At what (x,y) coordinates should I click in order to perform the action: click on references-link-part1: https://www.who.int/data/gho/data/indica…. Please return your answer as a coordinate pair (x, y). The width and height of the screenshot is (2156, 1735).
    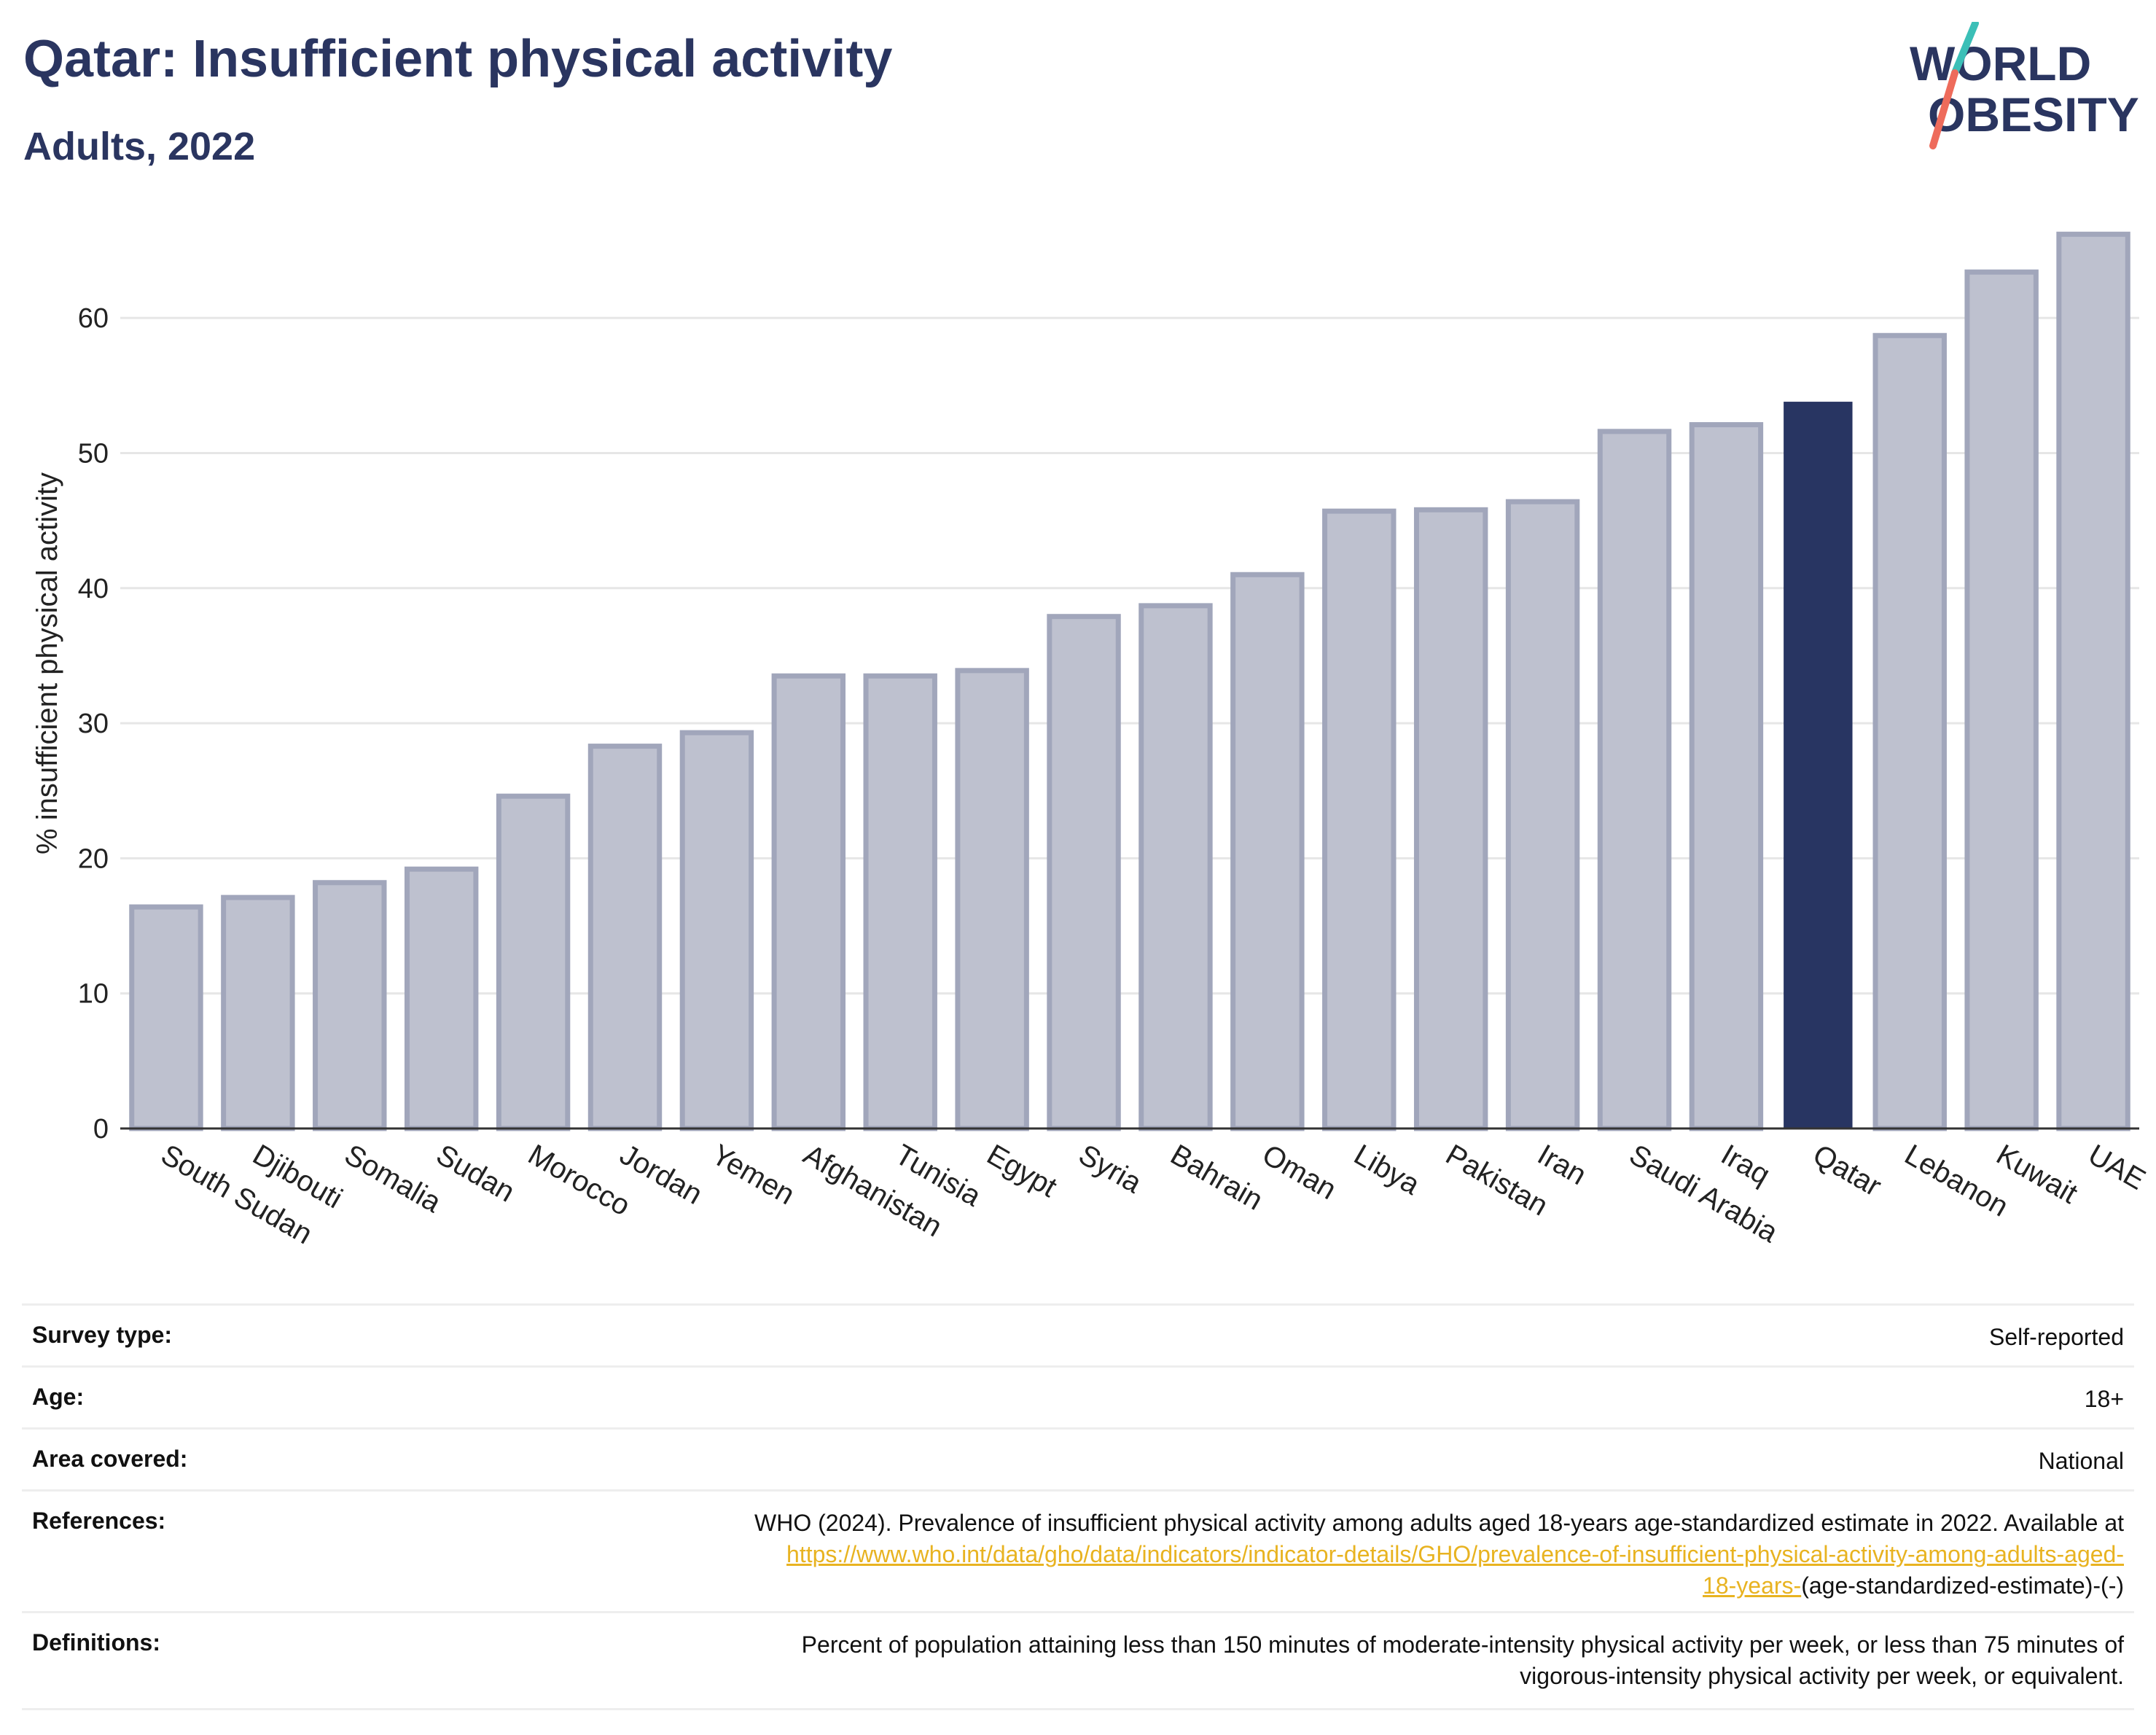
    Looking at the image, I should click on (1455, 1554).